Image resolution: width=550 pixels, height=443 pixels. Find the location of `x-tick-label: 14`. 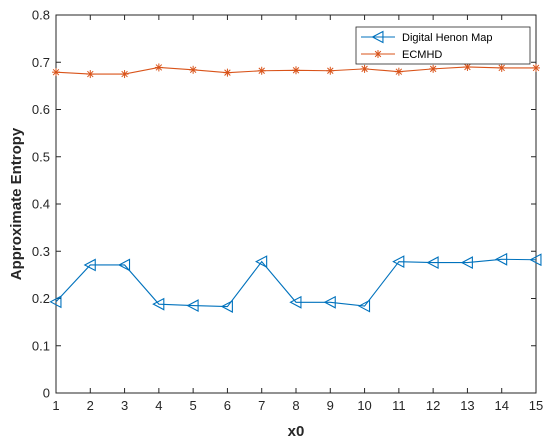

x-tick-label: 14 is located at coordinates (501, 405).